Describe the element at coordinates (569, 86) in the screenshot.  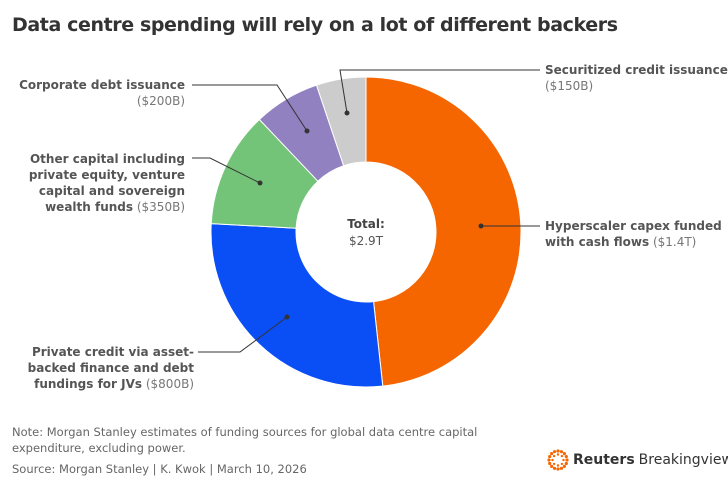
I see `label-value: ($150B)` at that location.